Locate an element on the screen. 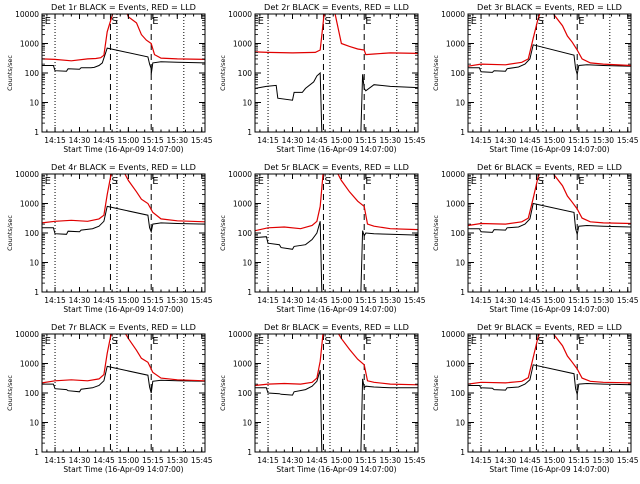 This screenshot has width=640, height=484. chart-title: Det 9r BLACK = Events, RED = LLD is located at coordinates (549, 327).